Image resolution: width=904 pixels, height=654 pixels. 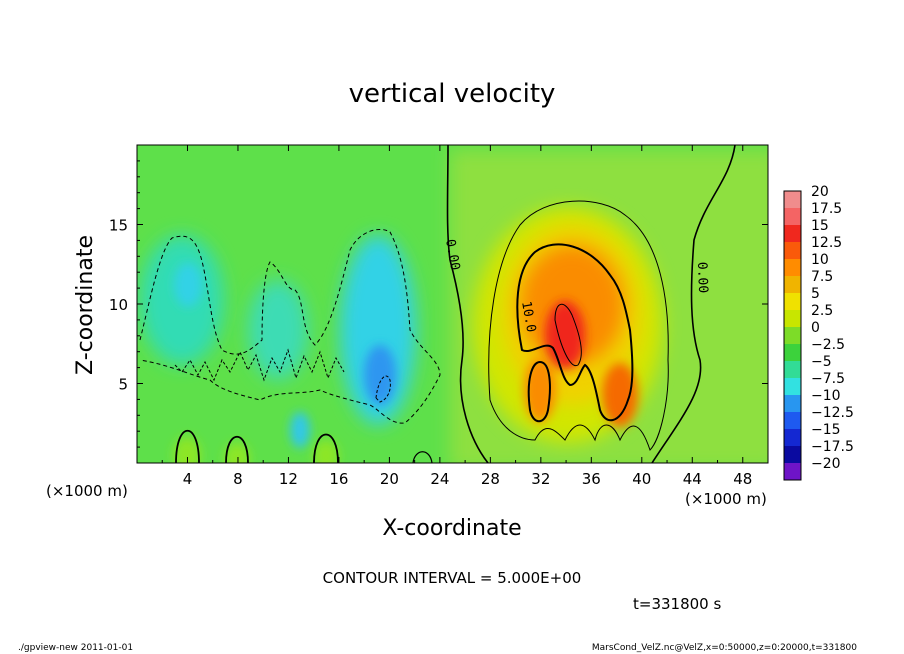 I want to click on chart-title: vertical velocity, so click(x=452, y=94).